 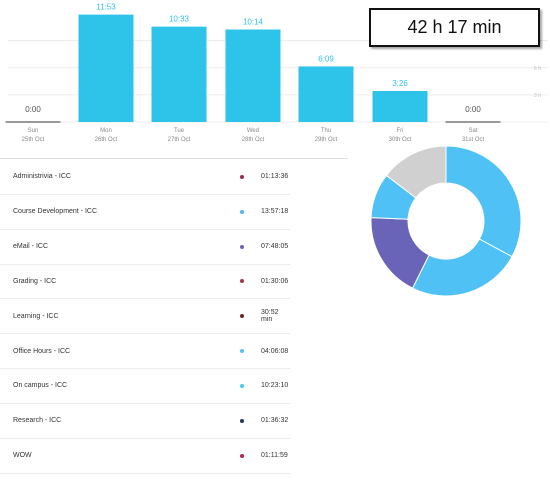 I want to click on total-time-box: 42 h 17 min, so click(x=454, y=27).